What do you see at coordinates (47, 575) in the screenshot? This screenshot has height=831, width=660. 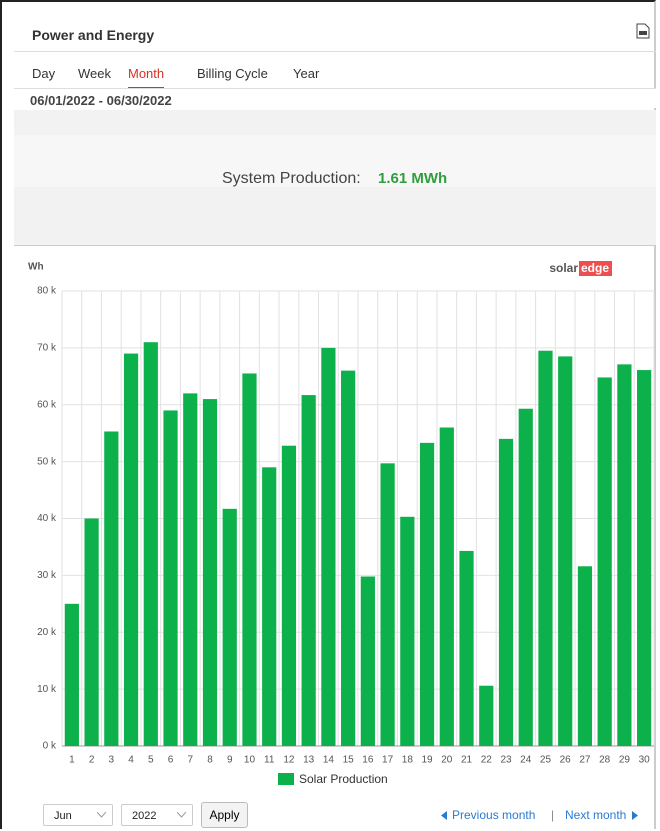 I see `y-tick-label: 30 k` at bounding box center [47, 575].